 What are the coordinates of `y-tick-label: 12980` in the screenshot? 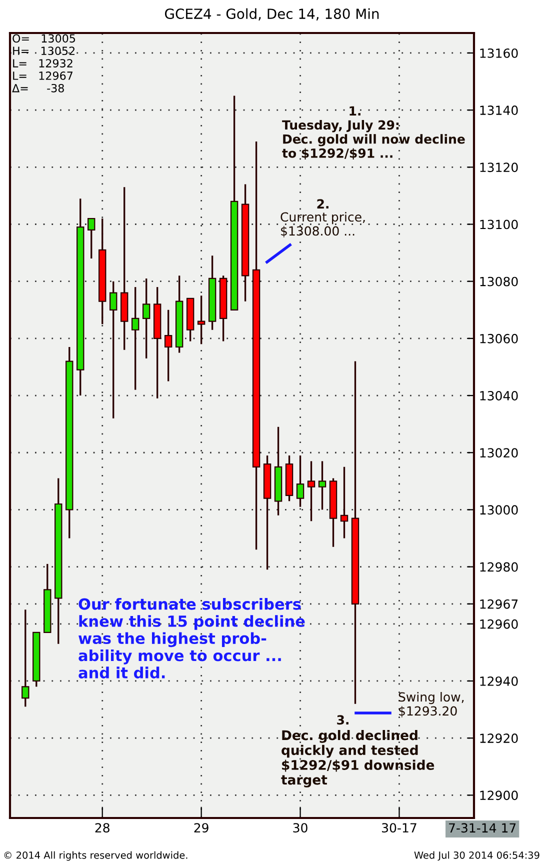 It's located at (499, 567).